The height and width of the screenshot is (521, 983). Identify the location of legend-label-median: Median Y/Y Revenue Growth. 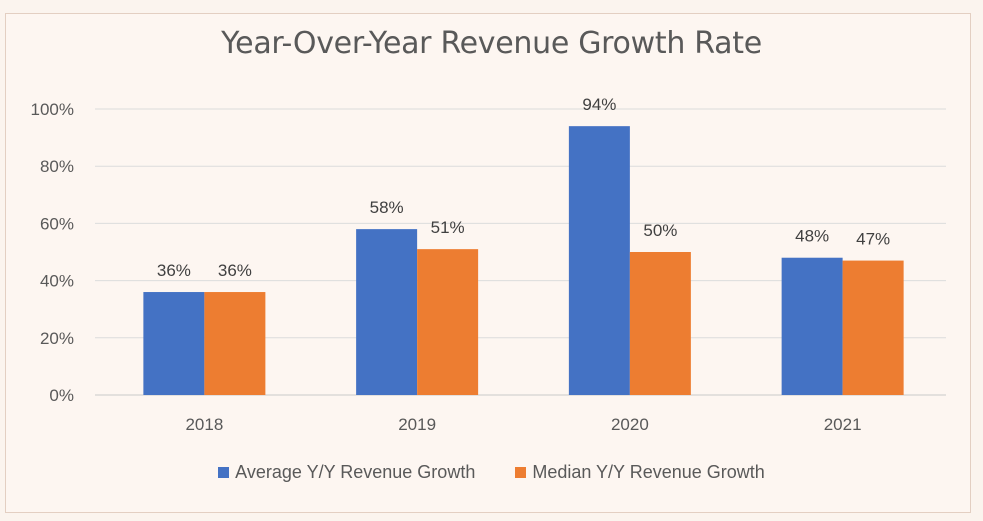
(648, 472).